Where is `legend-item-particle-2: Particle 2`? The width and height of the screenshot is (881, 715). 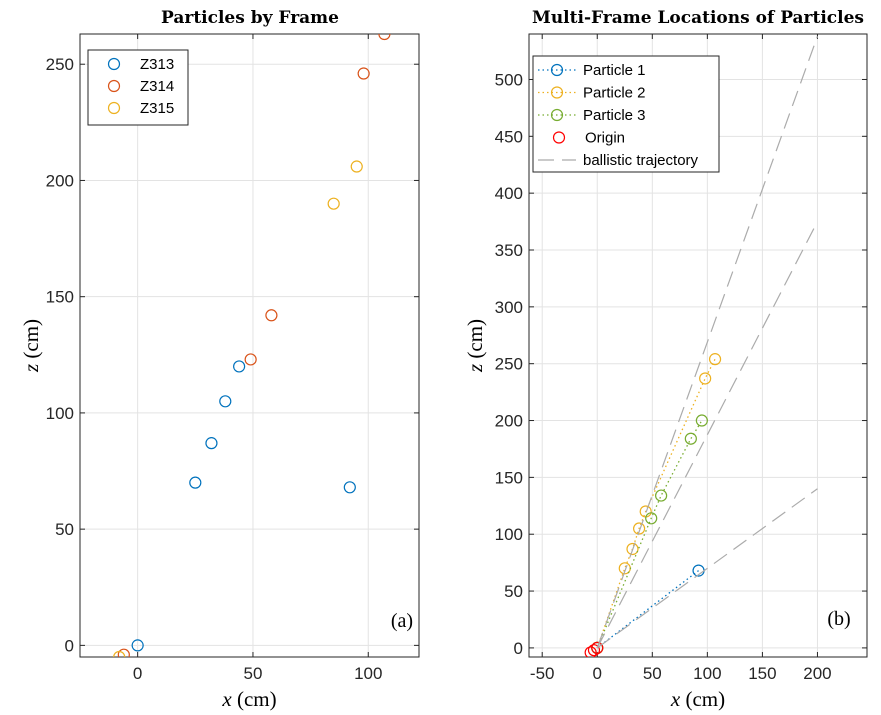 legend-item-particle-2: Particle 2 is located at coordinates (592, 93).